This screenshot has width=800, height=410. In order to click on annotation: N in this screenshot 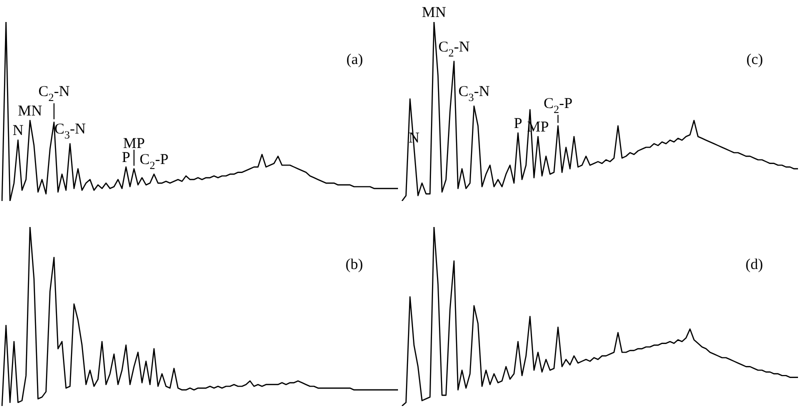, I will do `click(18, 131)`.